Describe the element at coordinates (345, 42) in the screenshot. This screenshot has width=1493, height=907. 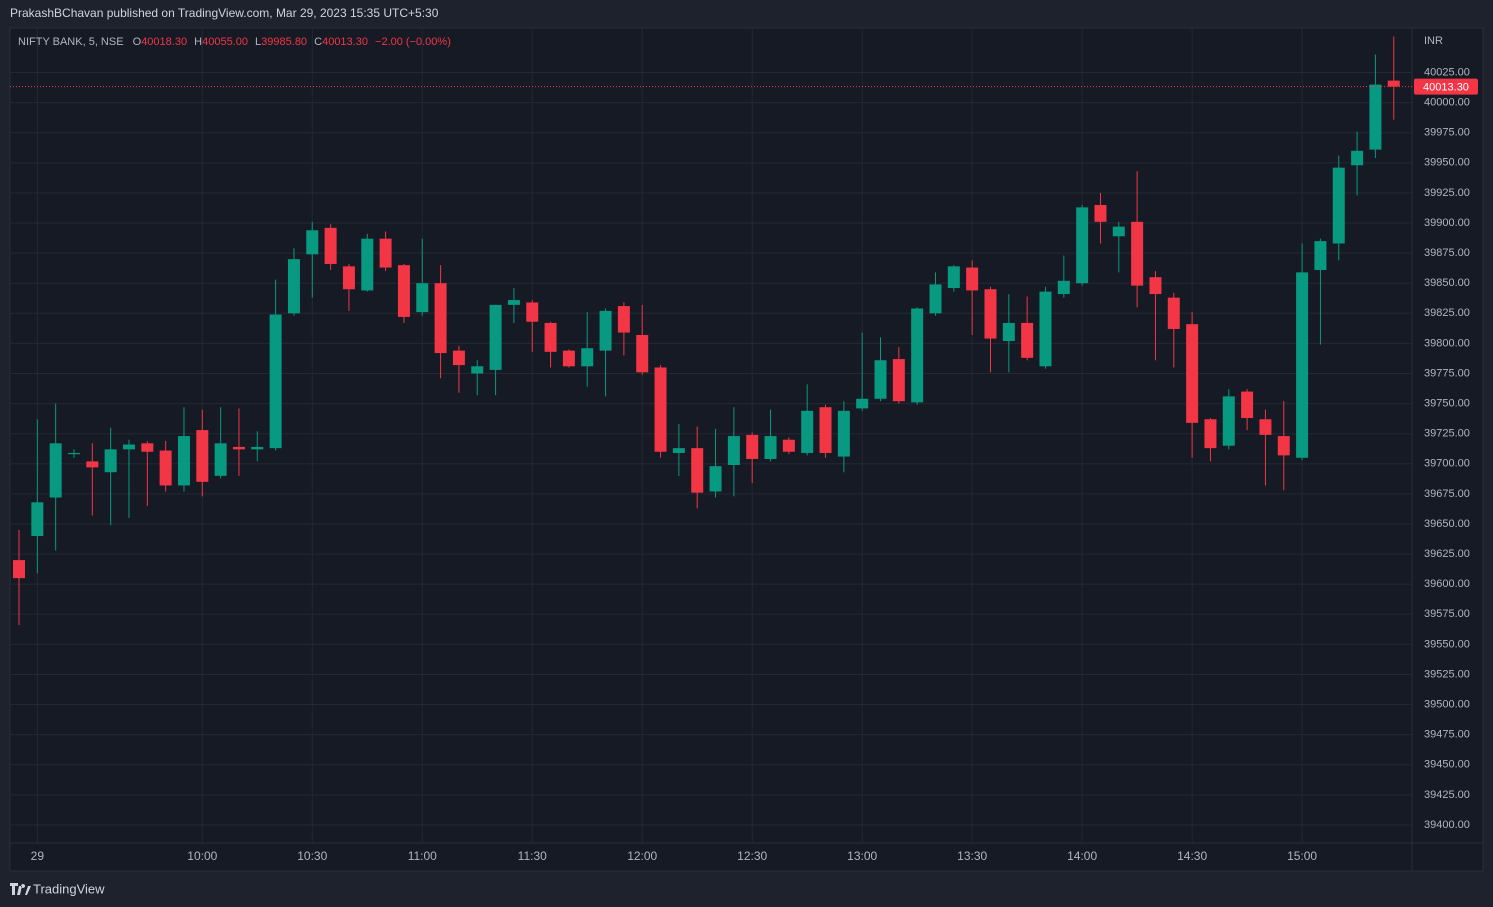
I see `c-val: 40013.30` at that location.